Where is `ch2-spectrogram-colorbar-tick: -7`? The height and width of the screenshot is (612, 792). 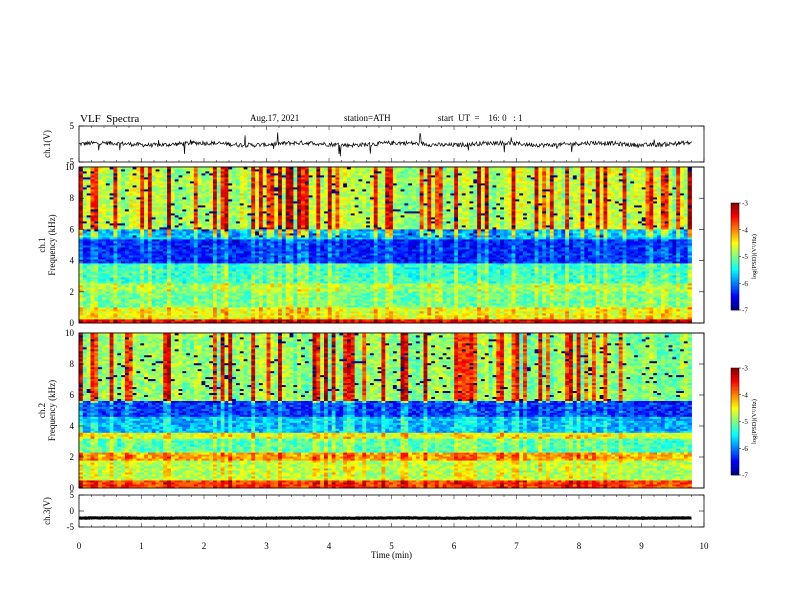
ch2-spectrogram-colorbar-tick: -7 is located at coordinates (745, 476).